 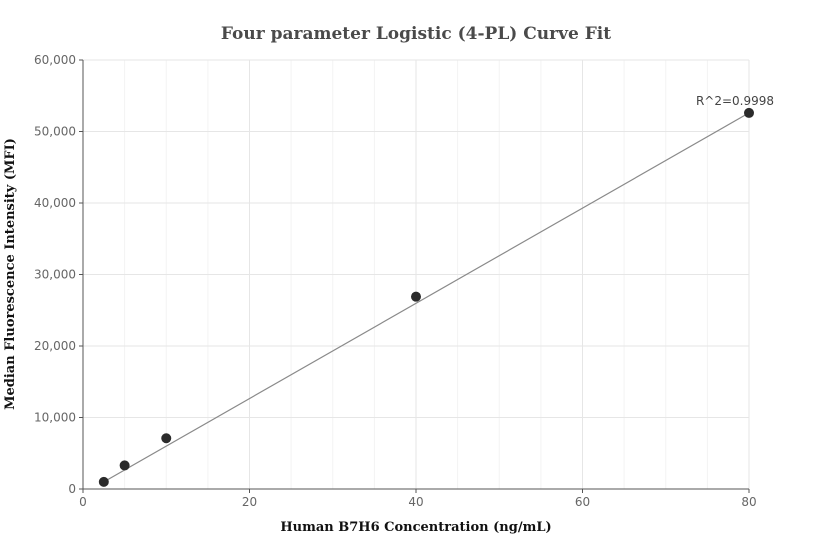 I want to click on y-tick-label: 0, so click(x=72, y=489).